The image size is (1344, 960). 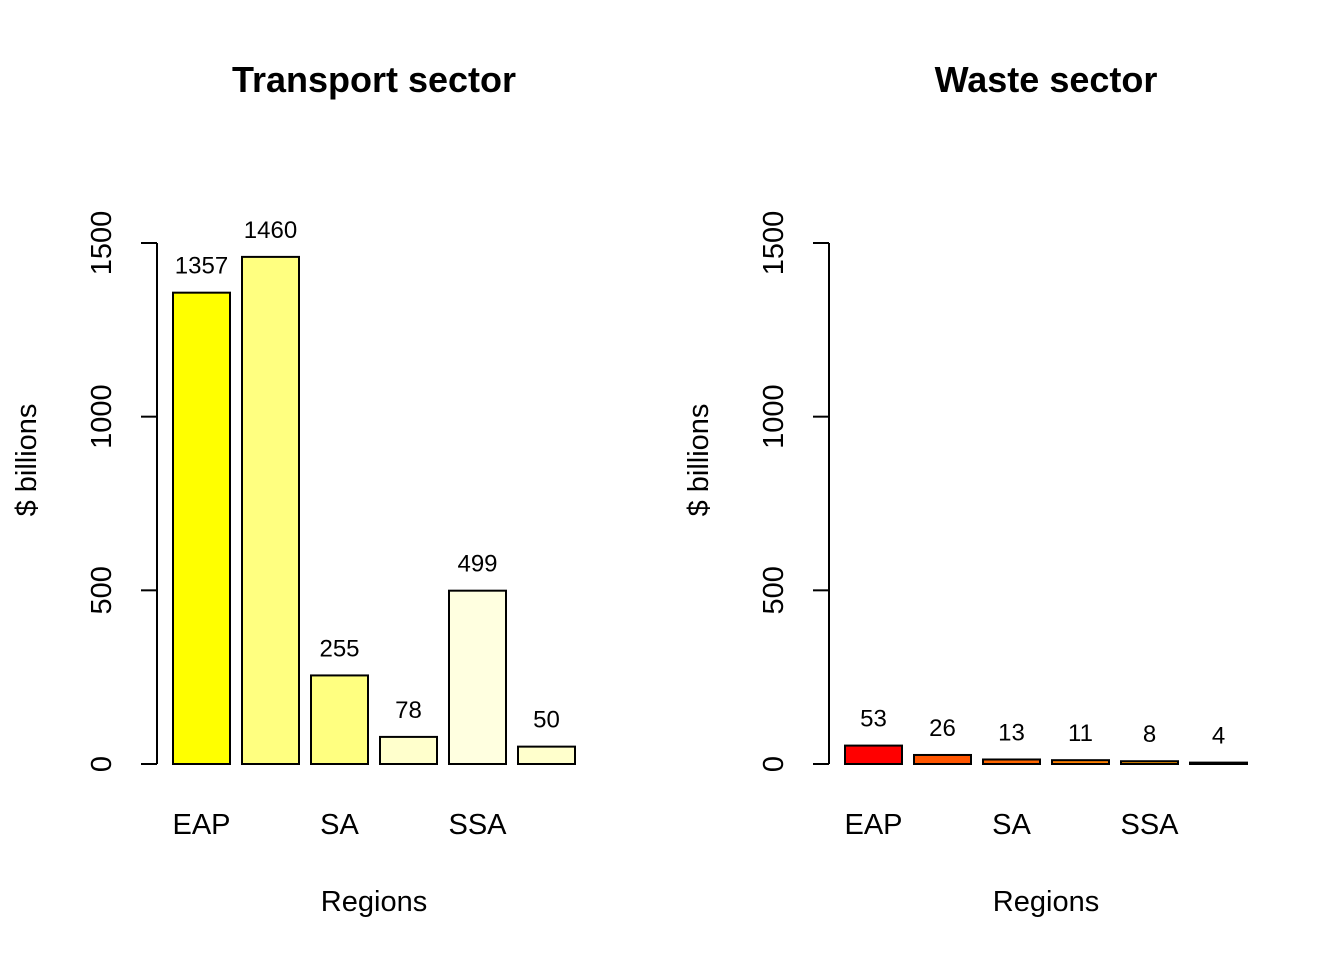 What do you see at coordinates (339, 825) in the screenshot?
I see `panel1-x-tick-label: SA` at bounding box center [339, 825].